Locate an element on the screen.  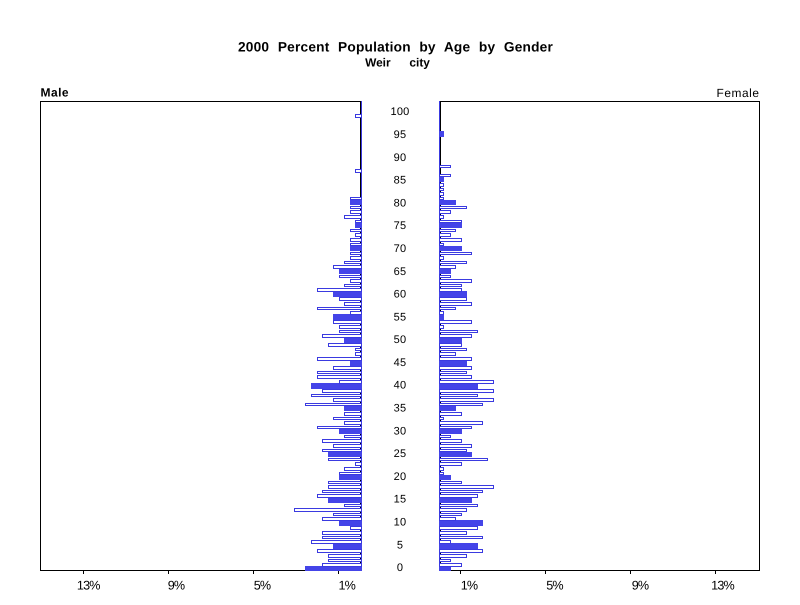
svg-text: Male is located at coordinates (55, 92).